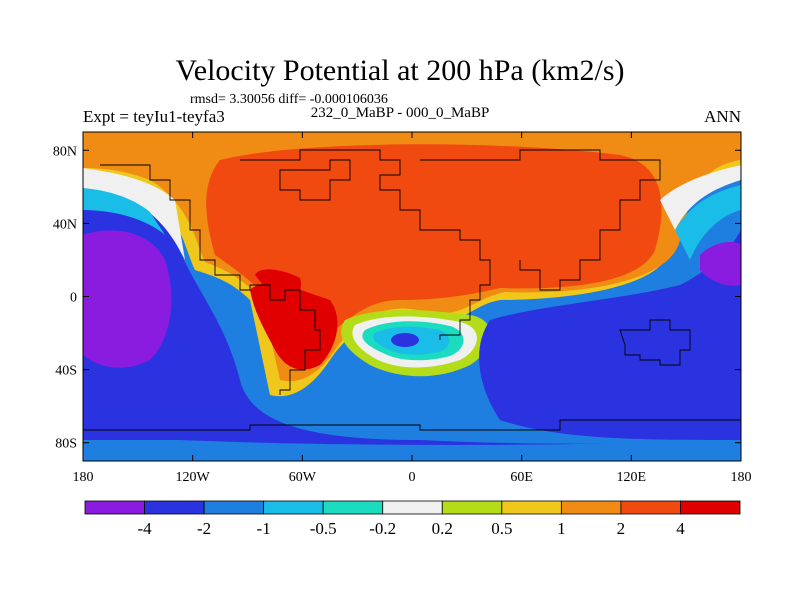  Describe the element at coordinates (621, 528) in the screenshot. I see `colorbar-level-label: 2` at that location.